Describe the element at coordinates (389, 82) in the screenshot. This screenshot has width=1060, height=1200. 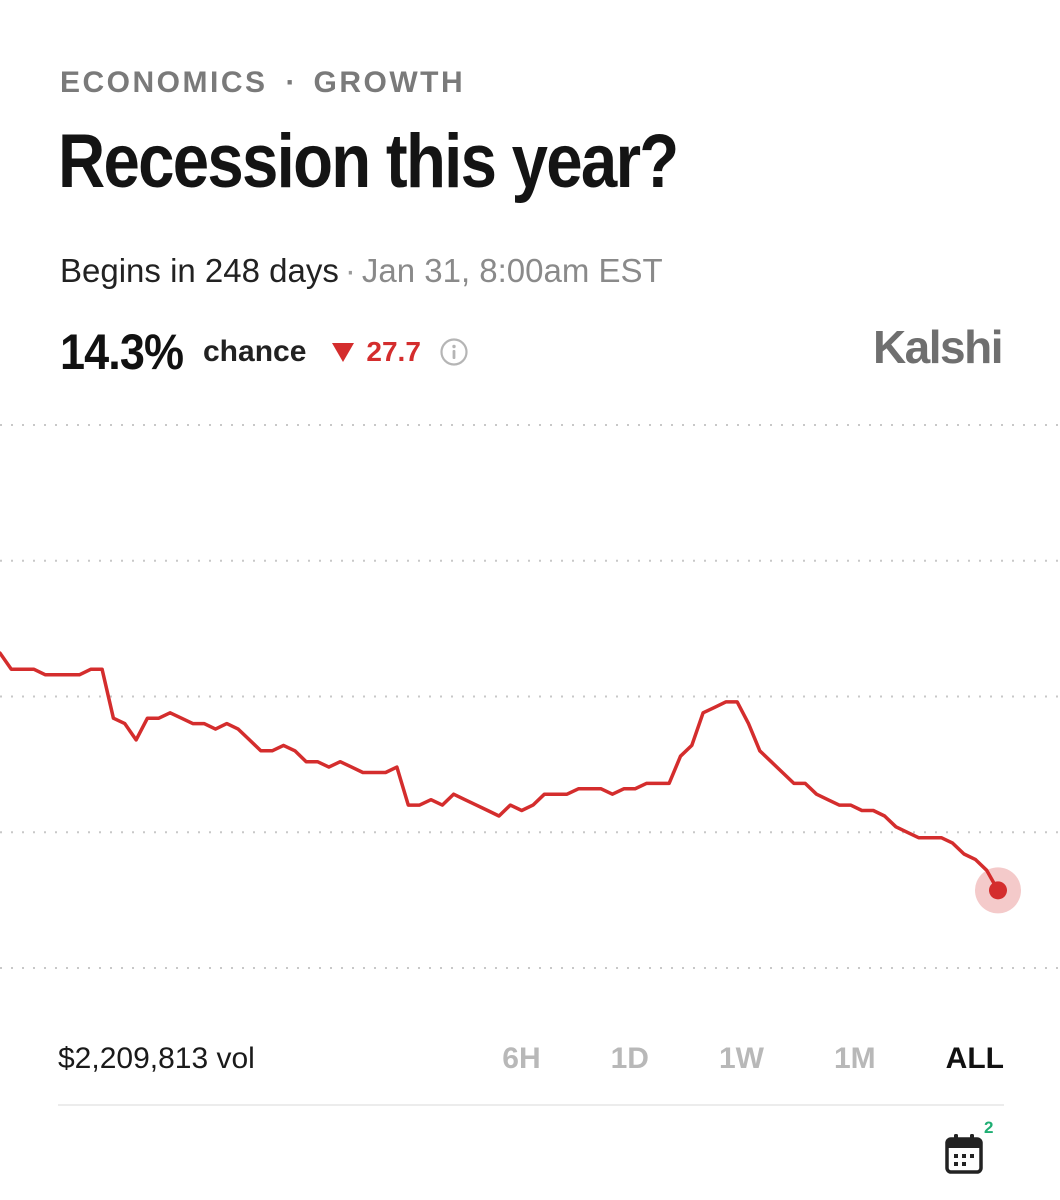
I see `subcategory-label: GROWTH` at that location.